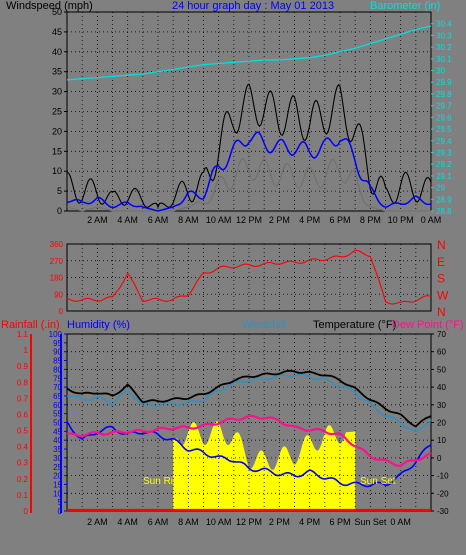 This screenshot has height=555, width=466. Describe the element at coordinates (249, 440) in the screenshot. I see `dewpoint-line` at that location.